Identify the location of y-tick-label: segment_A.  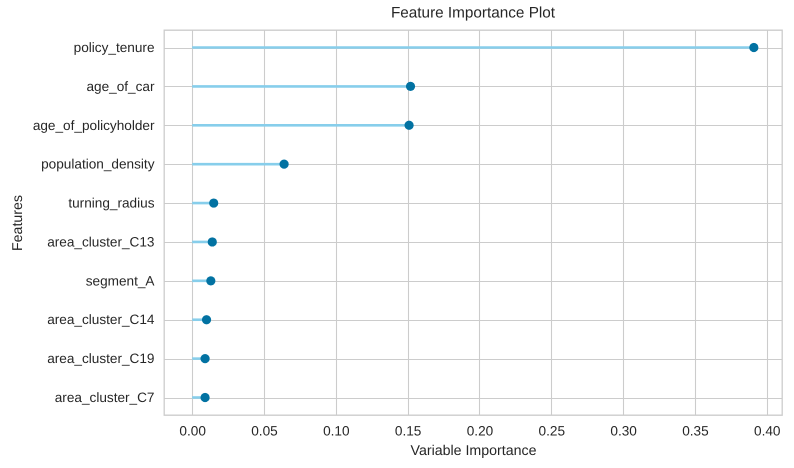
(121, 280).